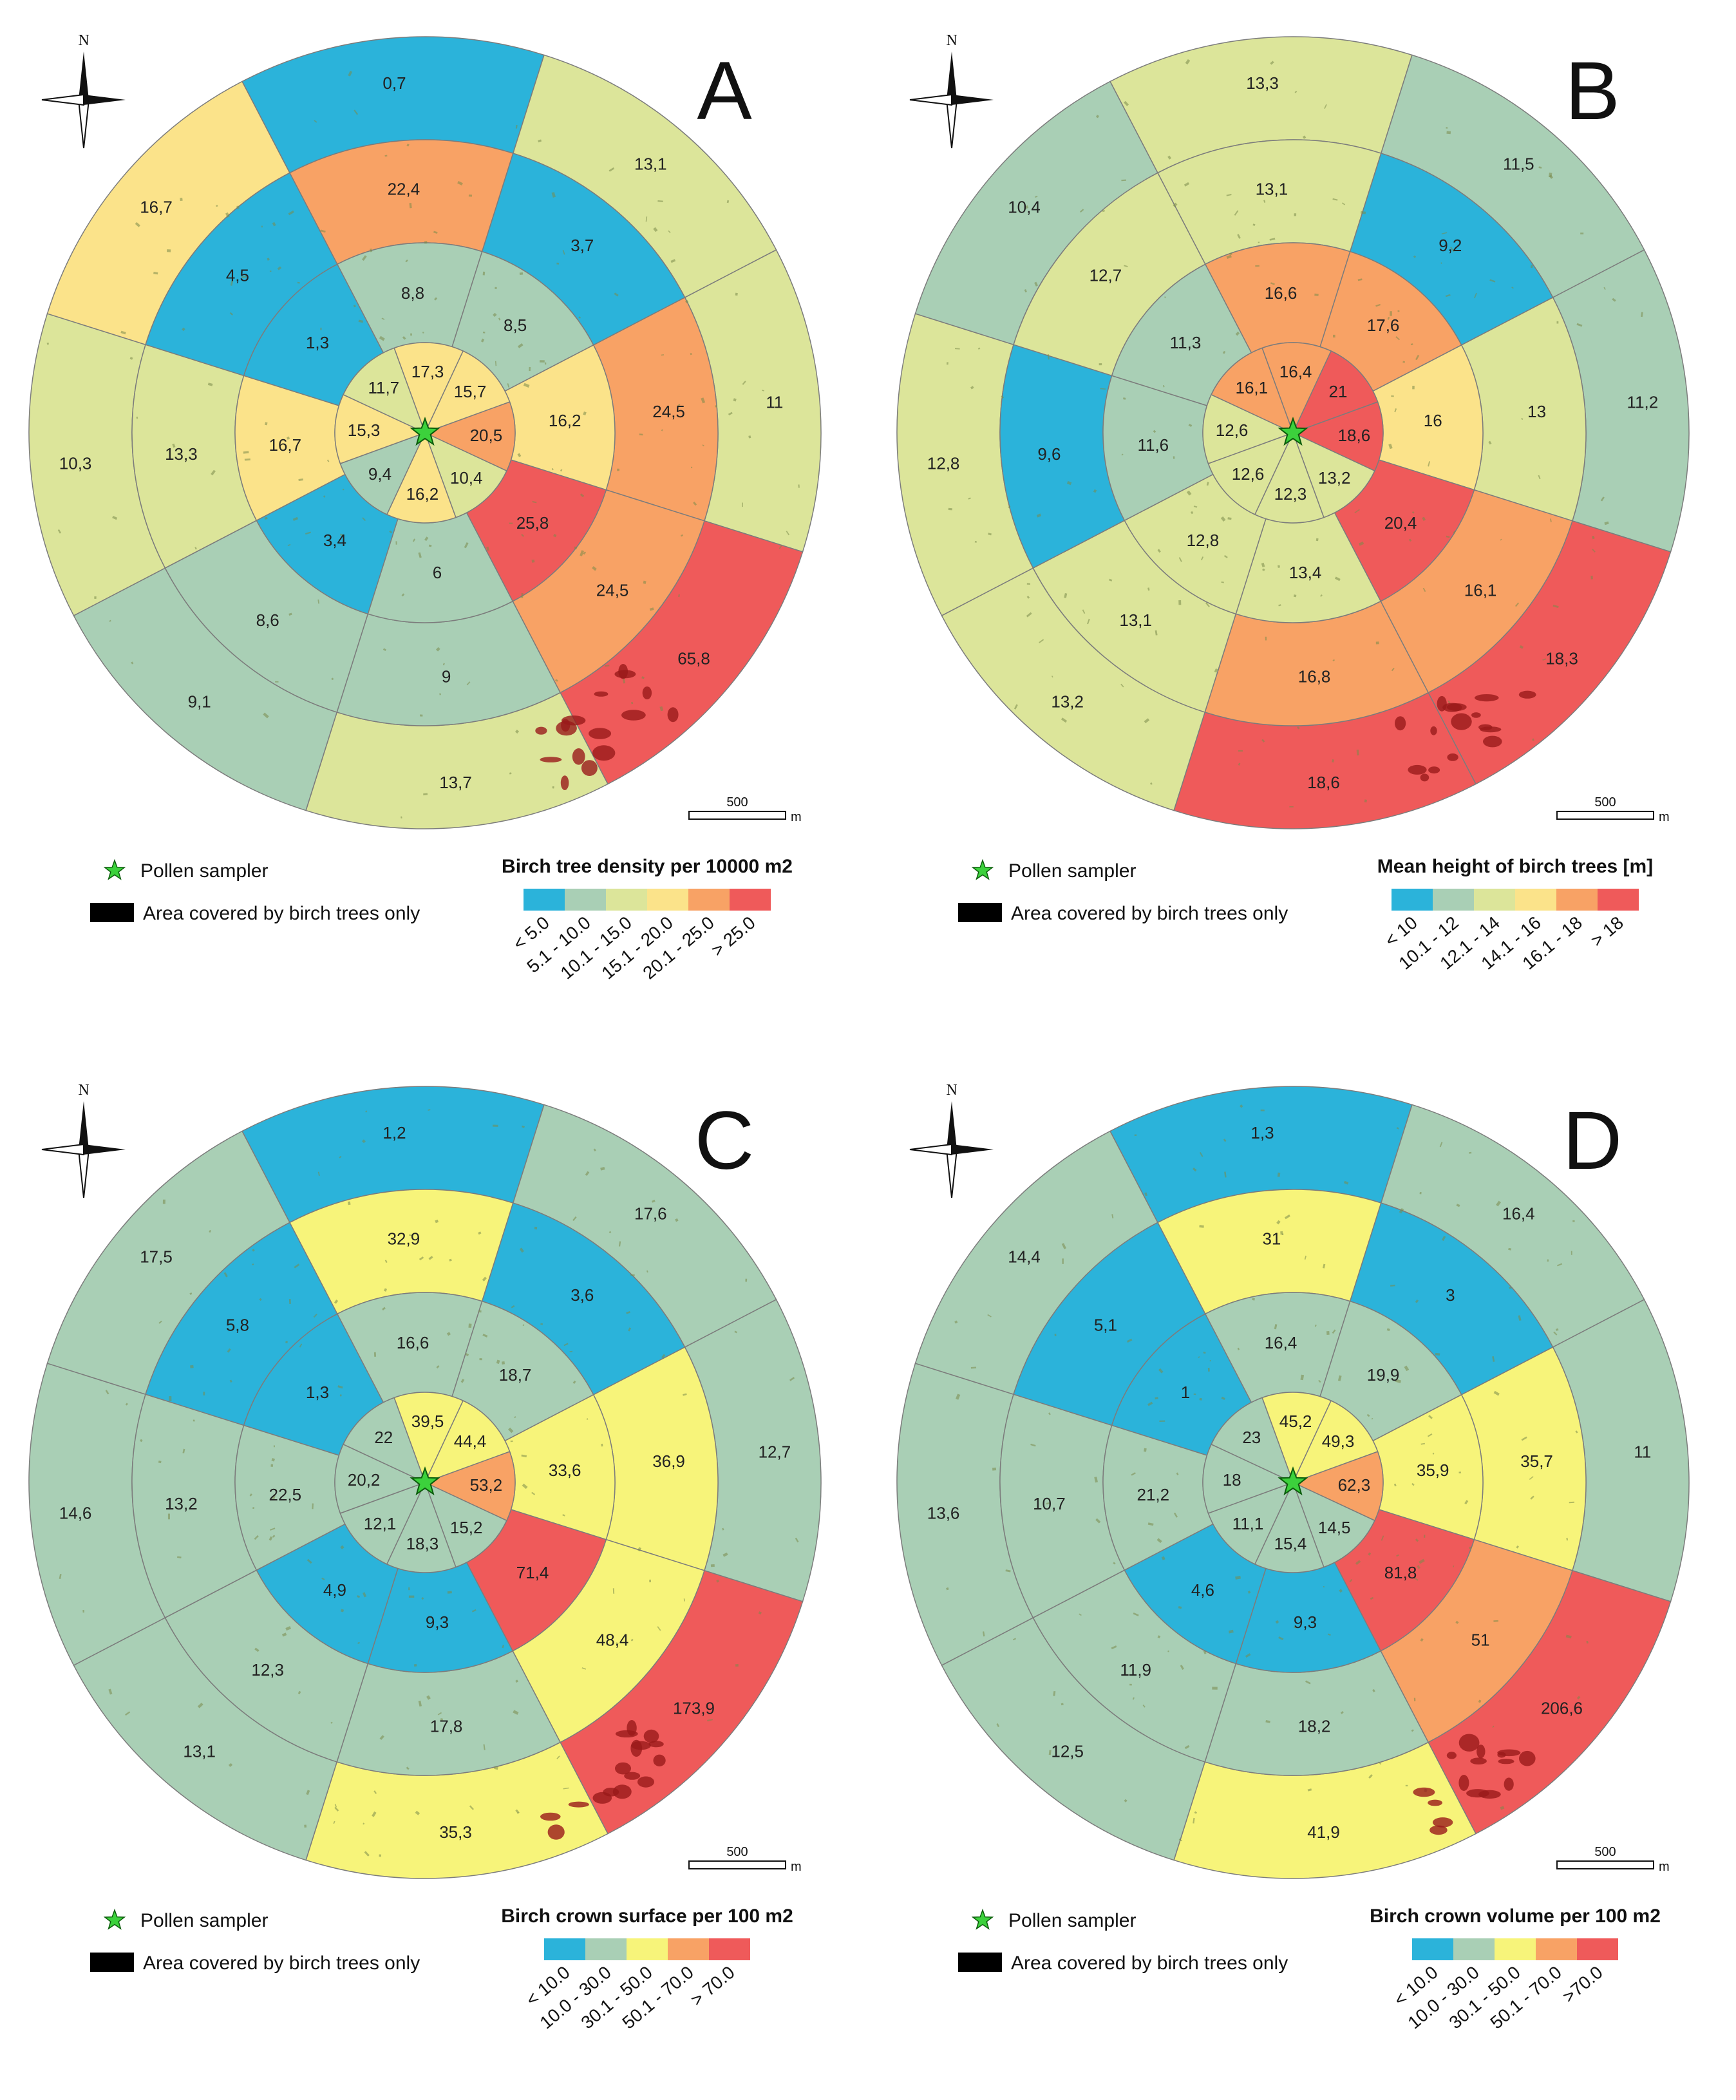  I want to click on value-middle-nw: 1,3, so click(317, 1393).